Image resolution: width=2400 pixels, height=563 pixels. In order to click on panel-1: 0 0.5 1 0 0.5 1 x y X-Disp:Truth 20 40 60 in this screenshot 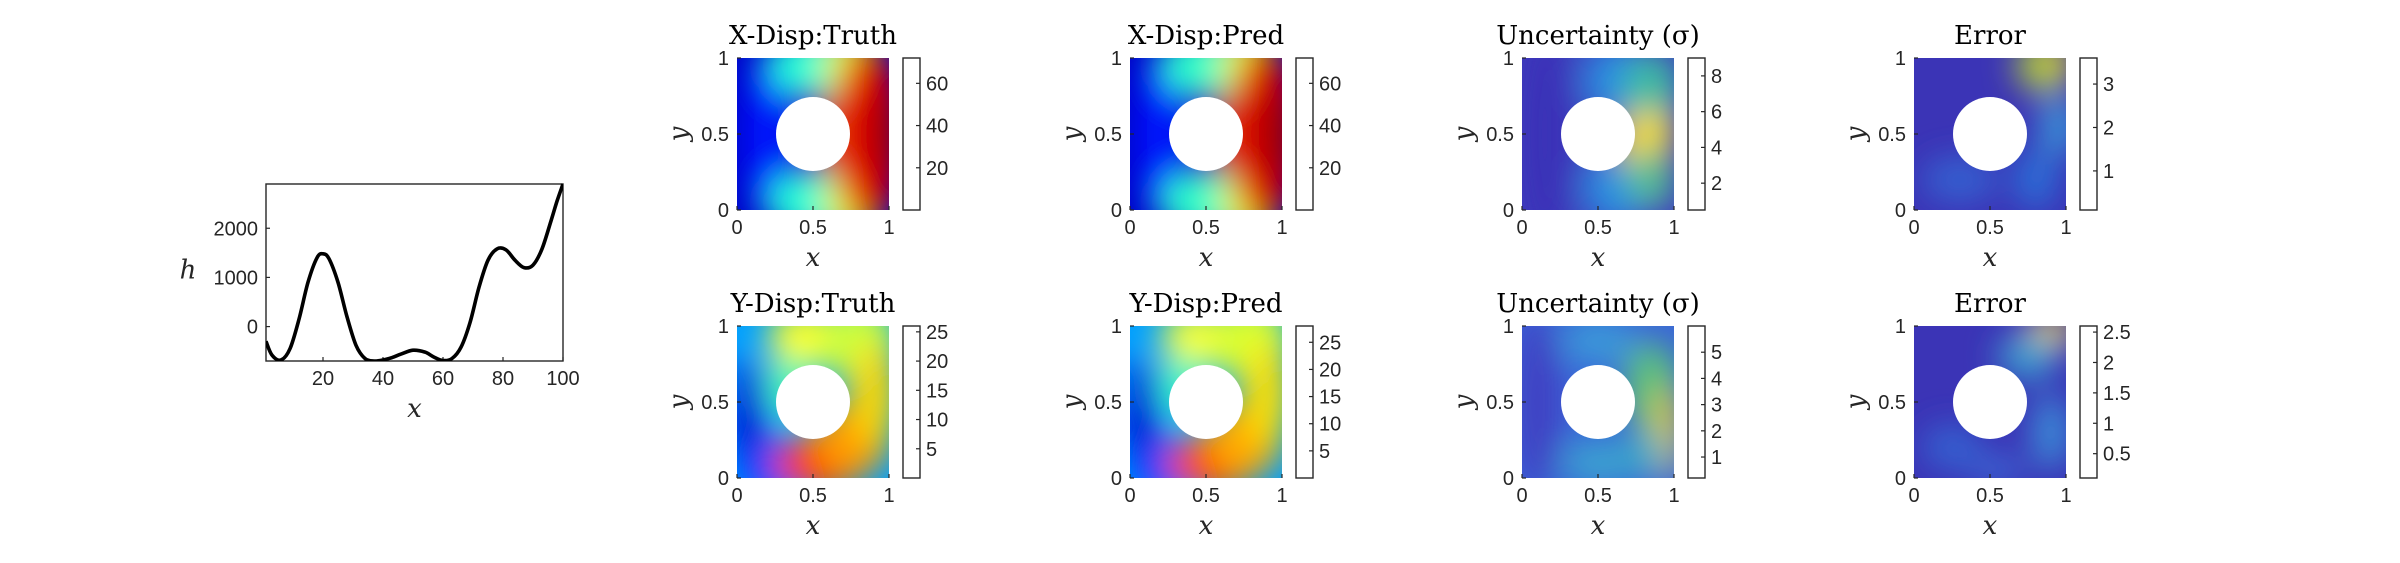, I will do `click(806, 147)`.